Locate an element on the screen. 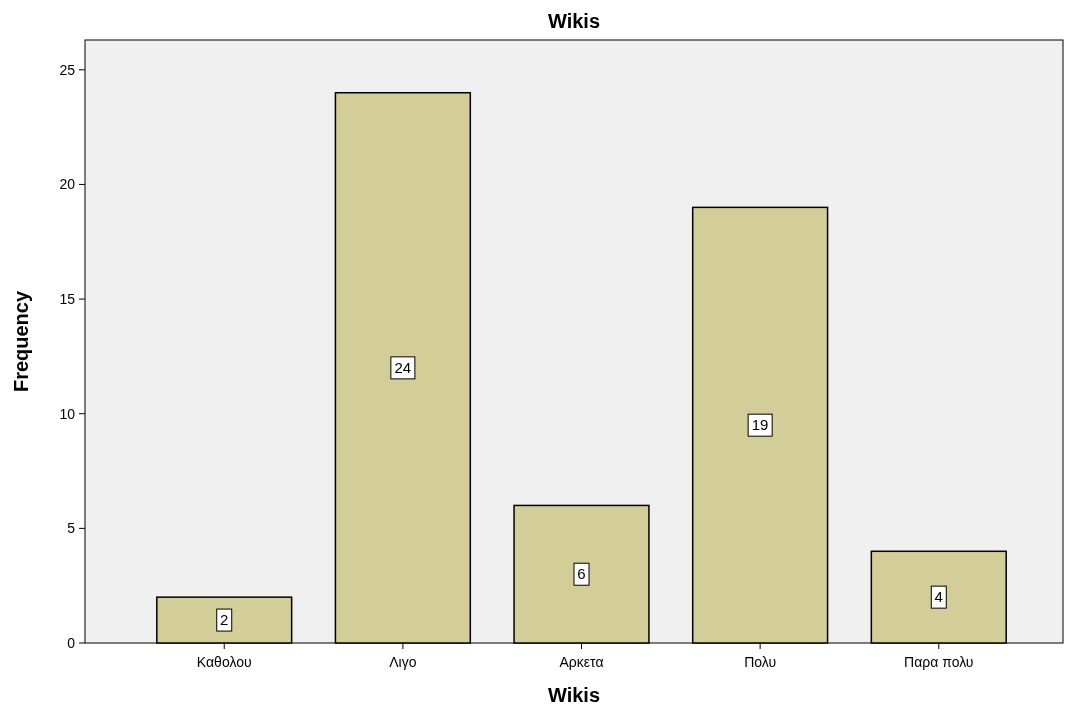  chart-title: Wikis is located at coordinates (574, 21).